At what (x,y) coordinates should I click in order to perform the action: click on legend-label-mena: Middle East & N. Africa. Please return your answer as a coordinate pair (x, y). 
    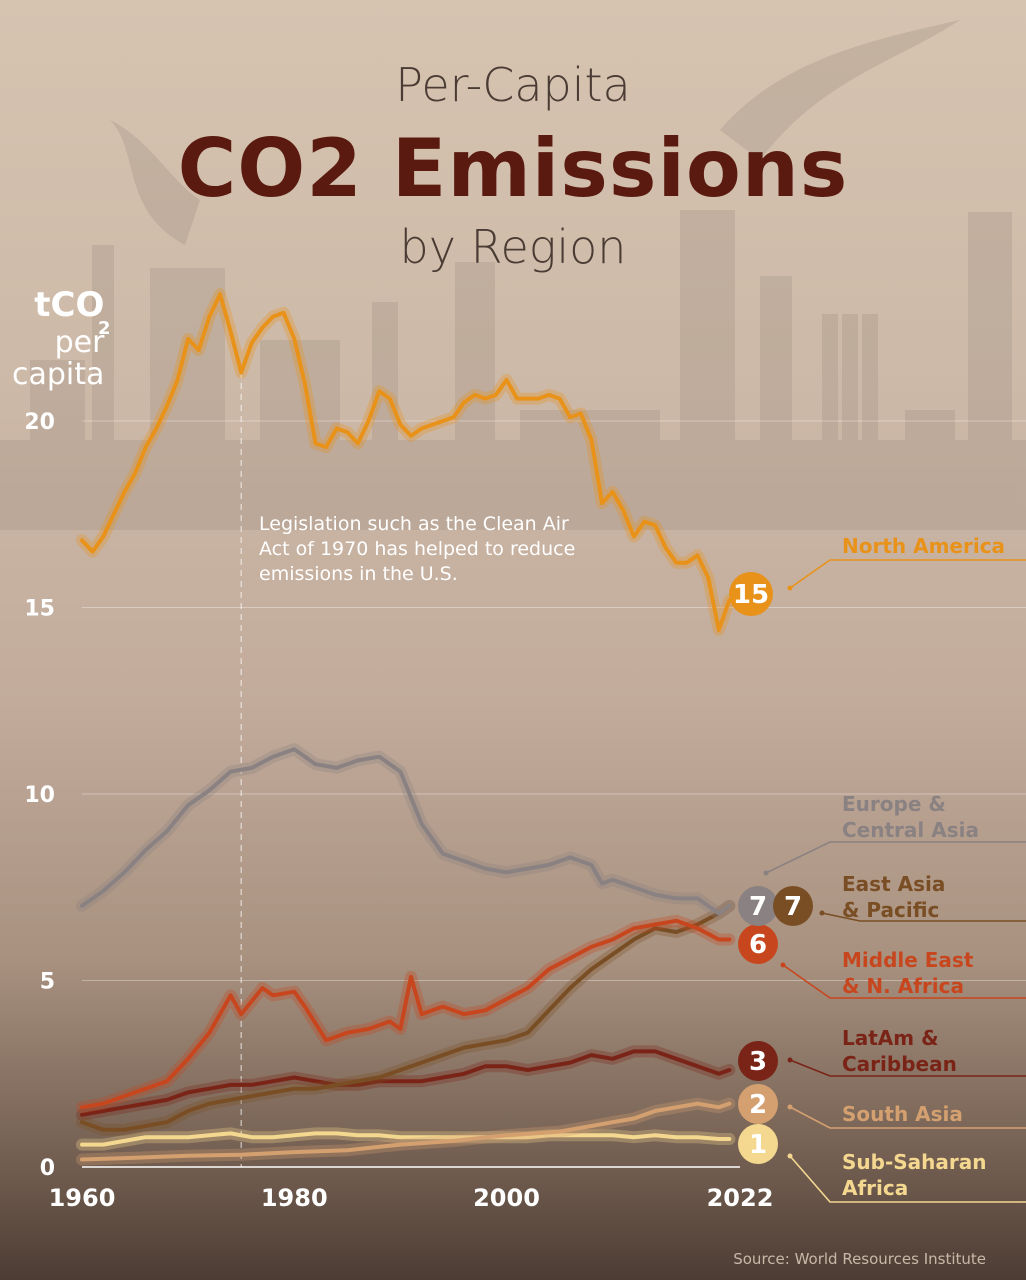
    Looking at the image, I should click on (908, 973).